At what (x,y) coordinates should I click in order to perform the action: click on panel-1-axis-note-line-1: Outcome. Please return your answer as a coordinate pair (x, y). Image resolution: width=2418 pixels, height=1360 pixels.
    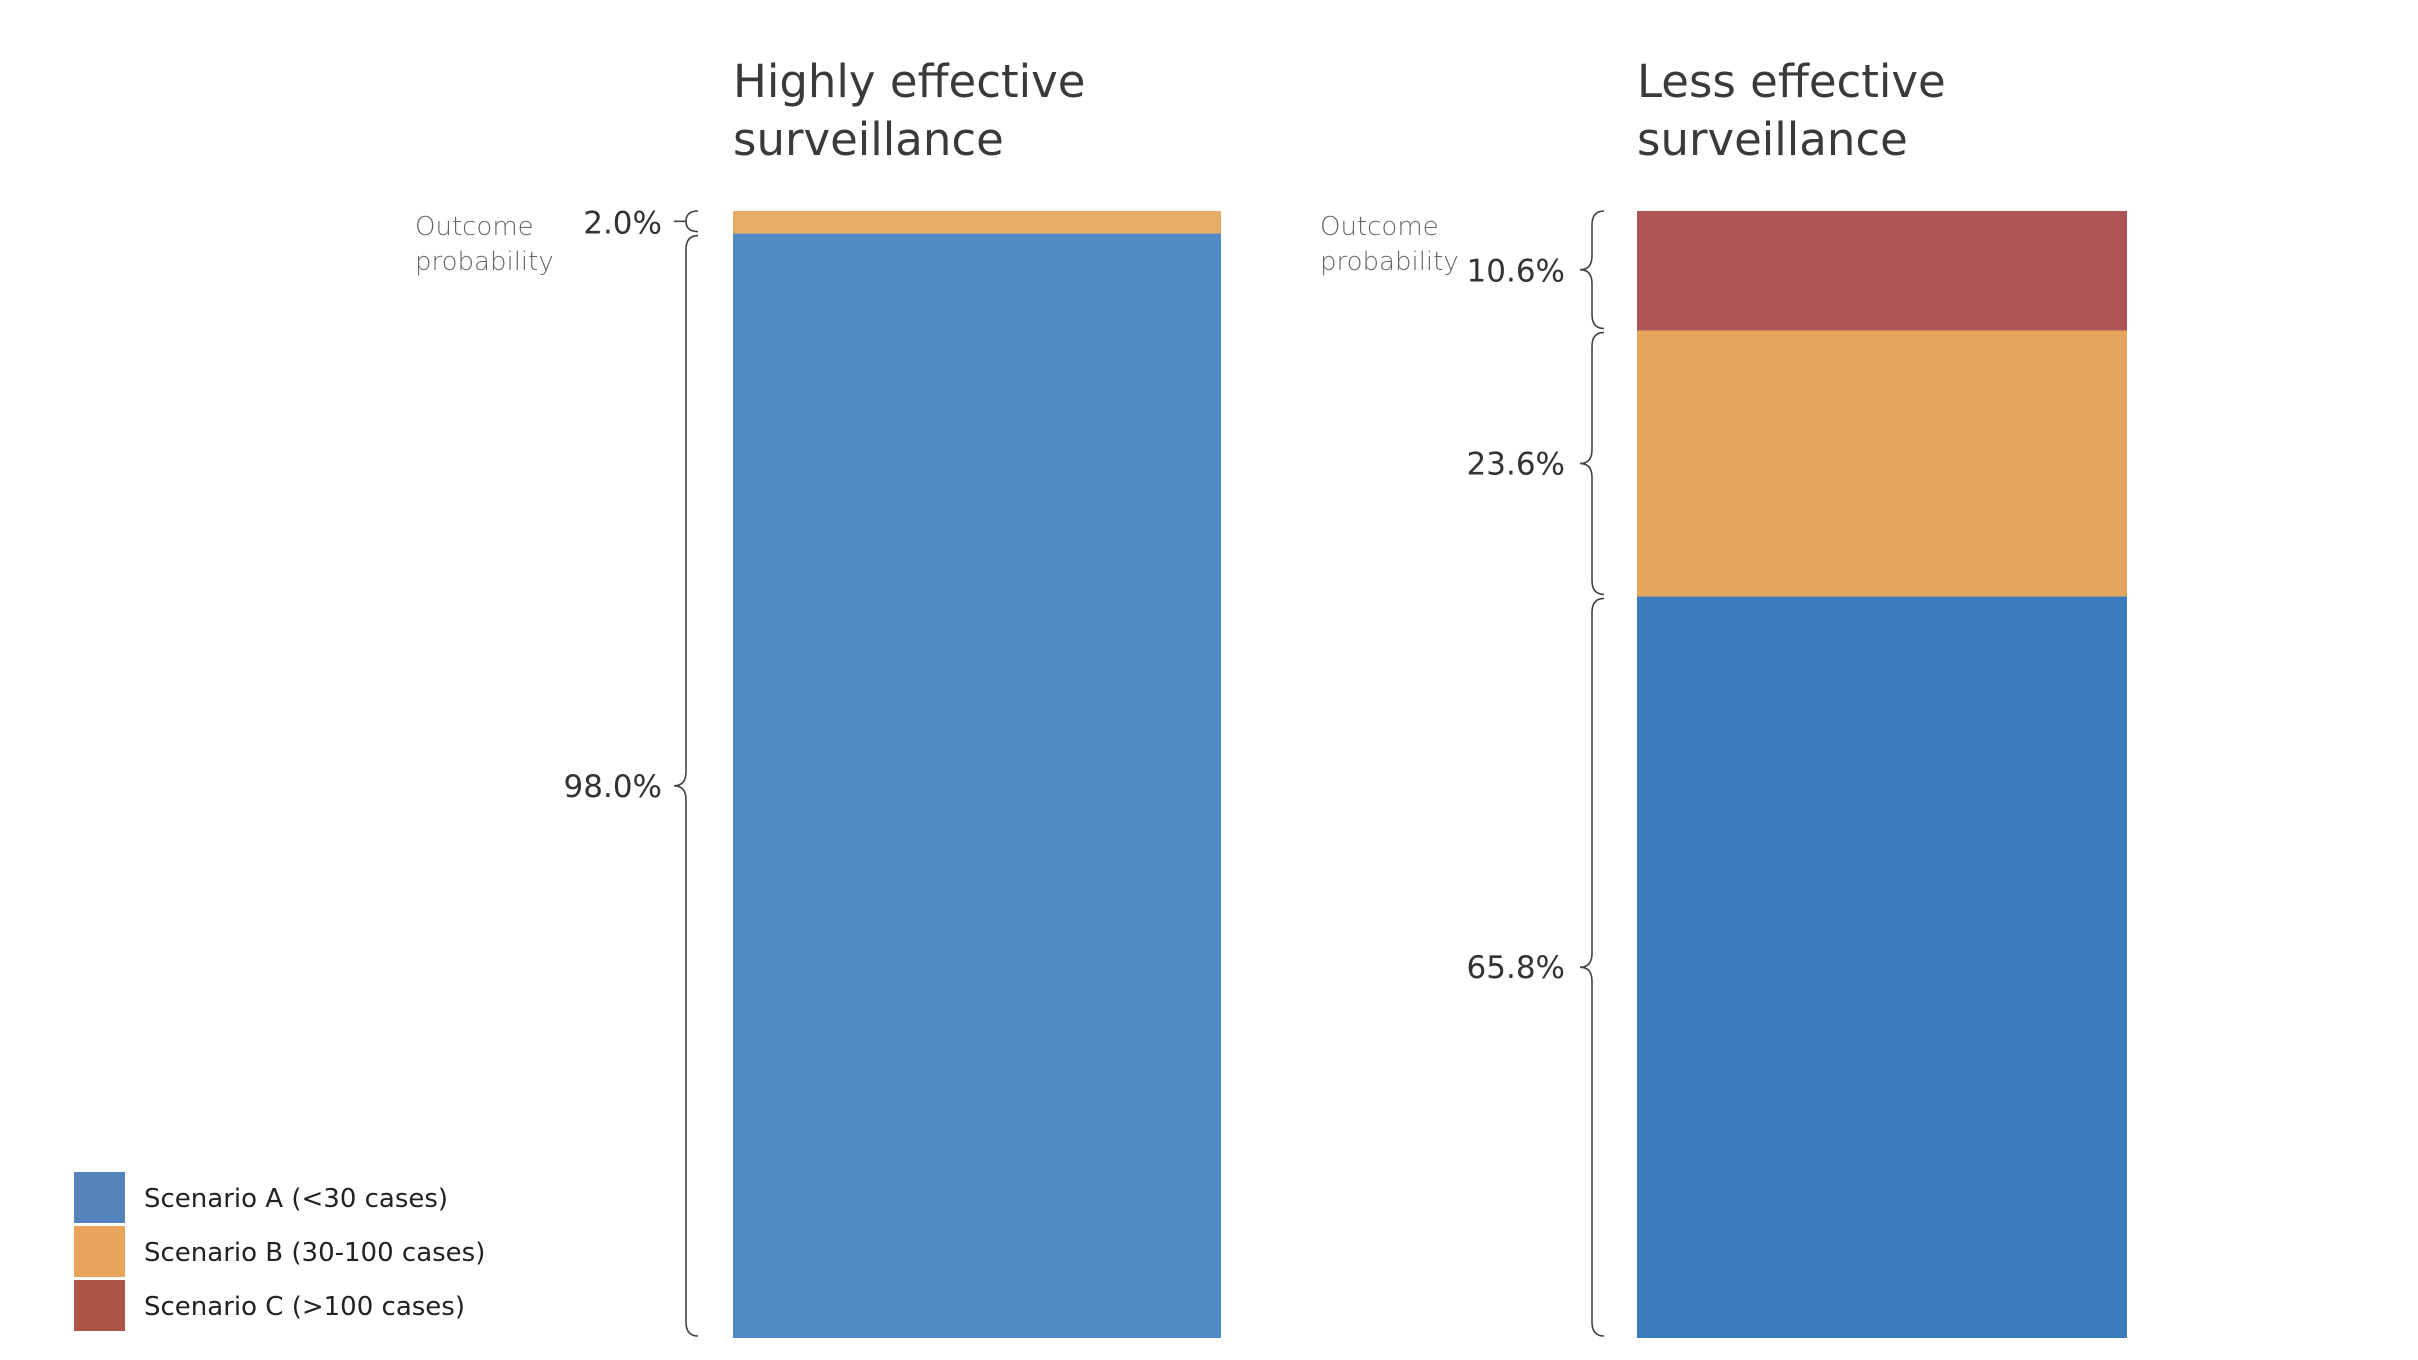
    Looking at the image, I should click on (474, 227).